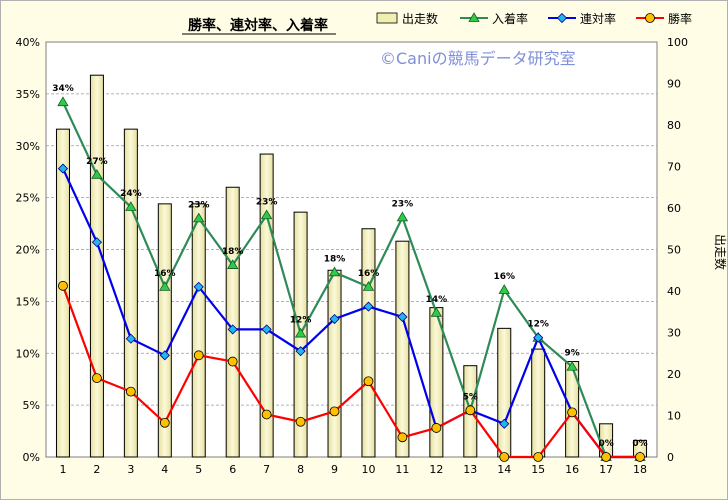 The image size is (728, 500). I want to click on x-tick-label: 15, so click(538, 469).